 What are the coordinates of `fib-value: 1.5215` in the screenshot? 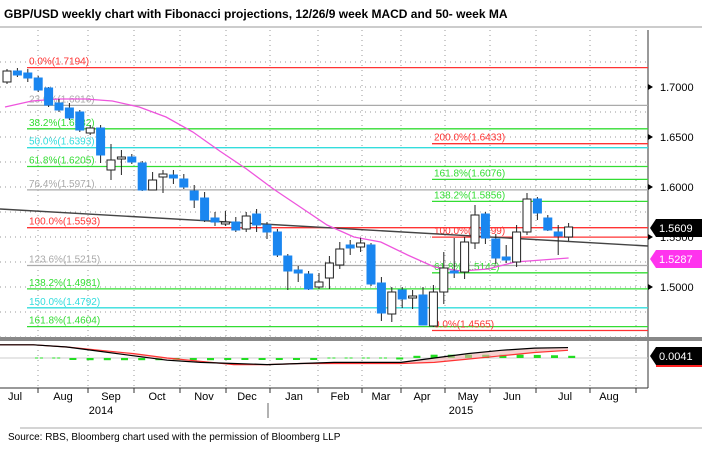 It's located at (81, 260).